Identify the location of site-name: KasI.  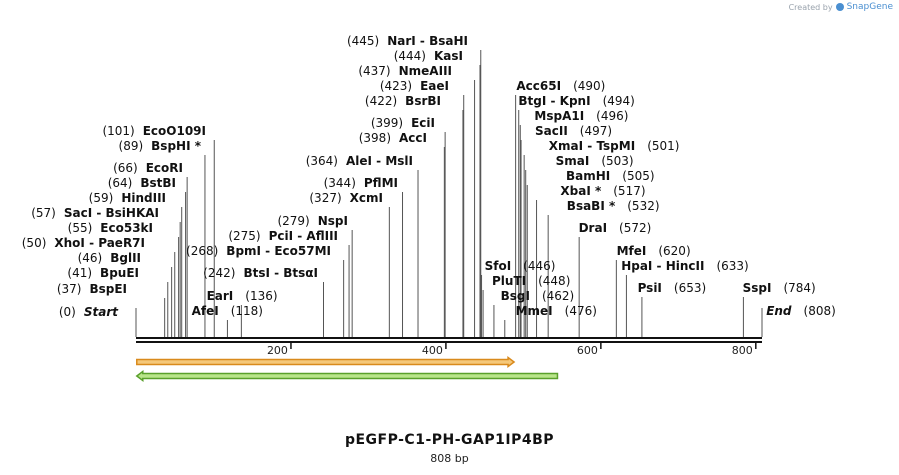
(448, 56).